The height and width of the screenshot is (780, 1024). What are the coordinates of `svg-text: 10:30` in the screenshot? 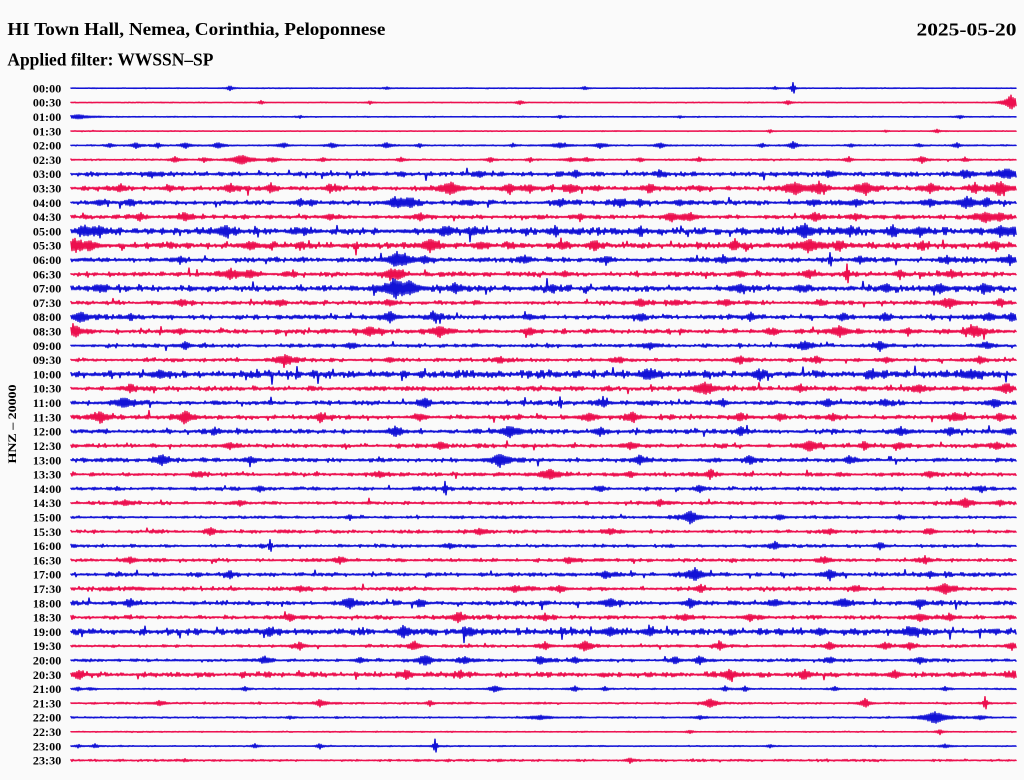 It's located at (47, 389).